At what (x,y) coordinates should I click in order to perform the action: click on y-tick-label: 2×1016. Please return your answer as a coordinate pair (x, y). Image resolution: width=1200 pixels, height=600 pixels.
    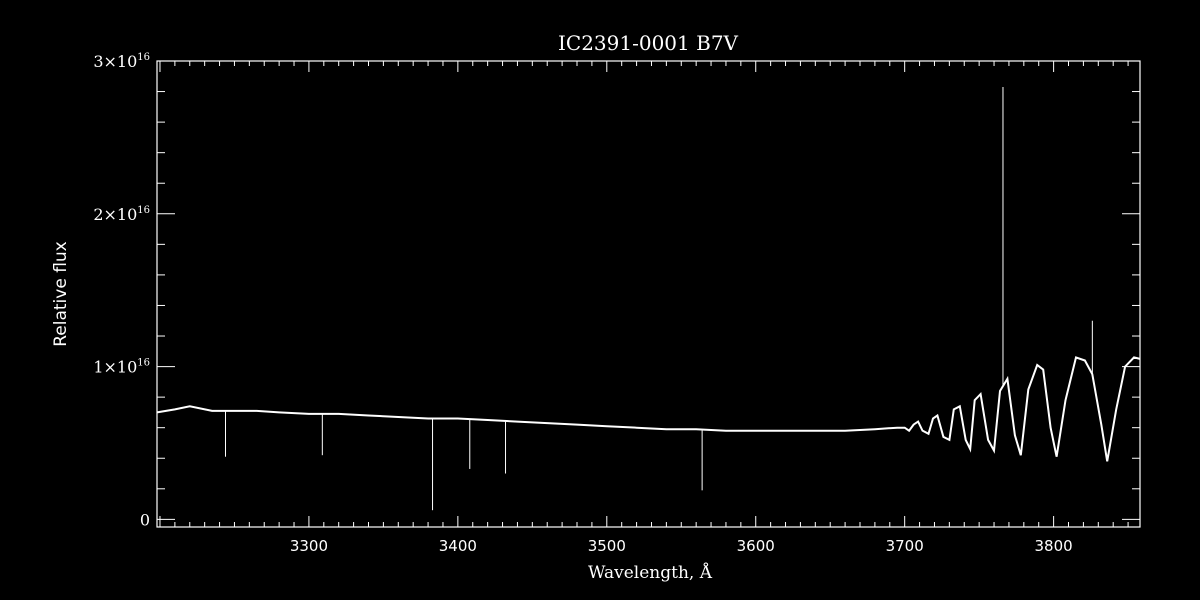
    Looking at the image, I should click on (121, 214).